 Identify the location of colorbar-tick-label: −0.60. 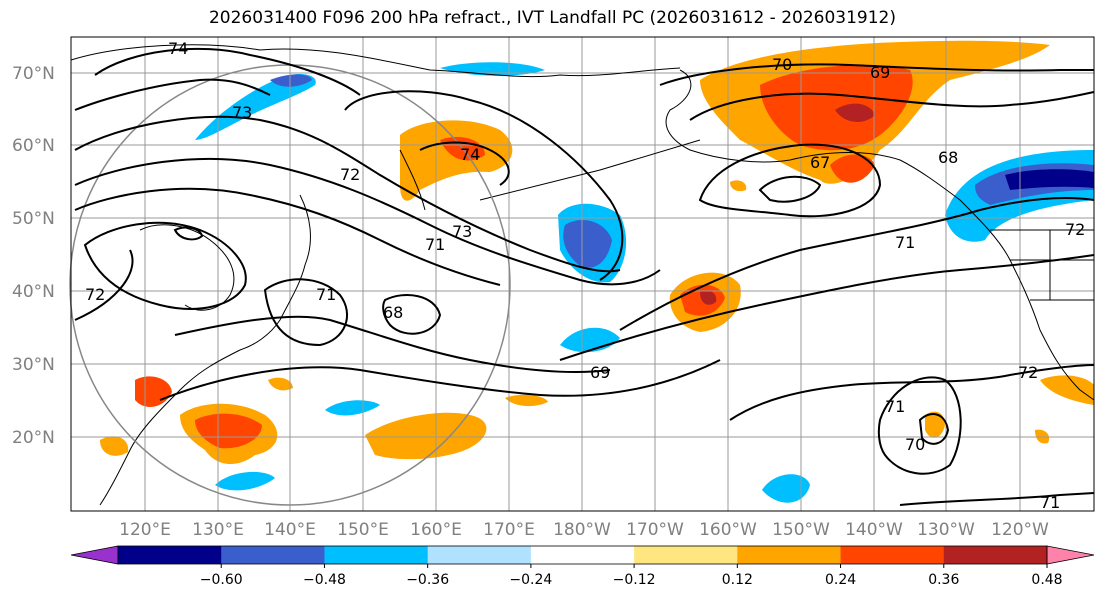
(221, 580).